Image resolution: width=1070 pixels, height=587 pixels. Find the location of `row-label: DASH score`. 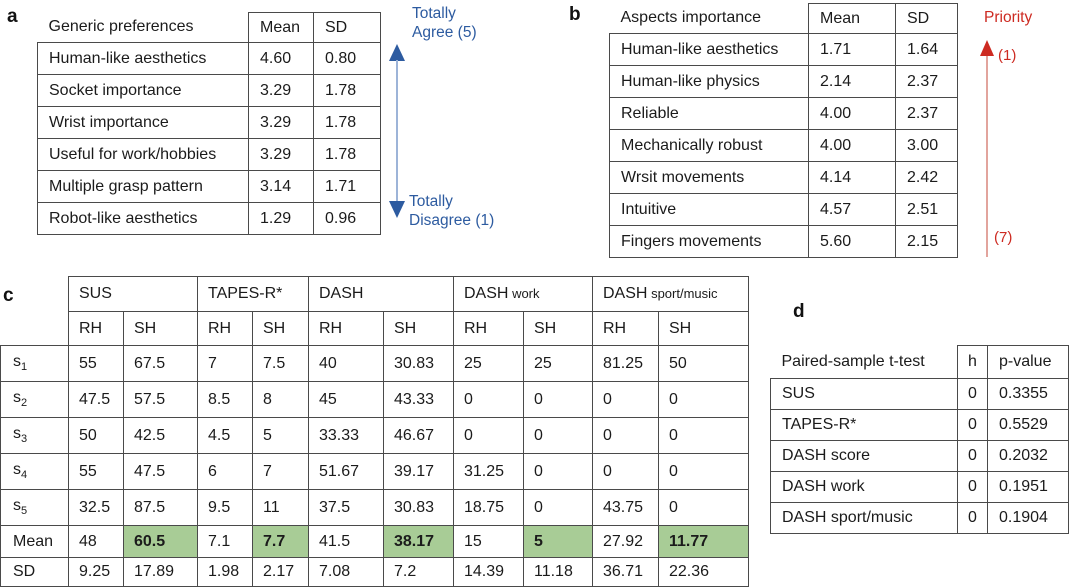

row-label: DASH score is located at coordinates (864, 456).